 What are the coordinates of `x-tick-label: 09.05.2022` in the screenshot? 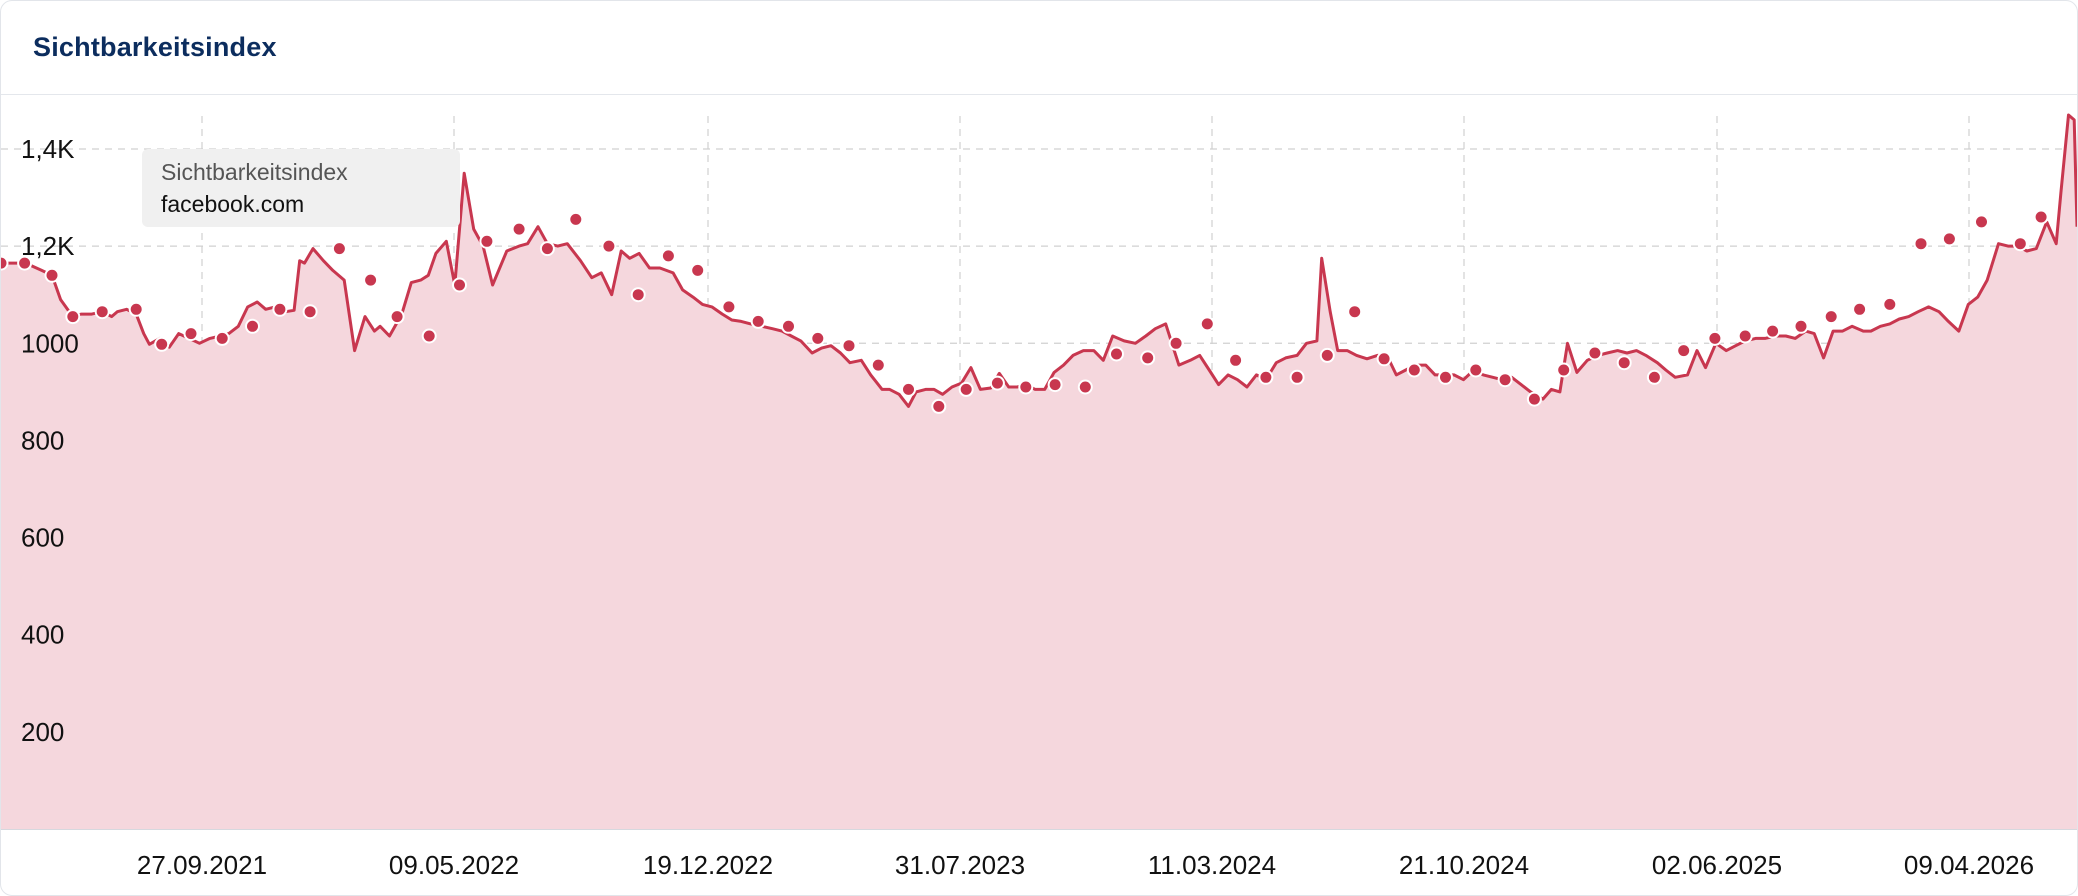 It's located at (454, 865).